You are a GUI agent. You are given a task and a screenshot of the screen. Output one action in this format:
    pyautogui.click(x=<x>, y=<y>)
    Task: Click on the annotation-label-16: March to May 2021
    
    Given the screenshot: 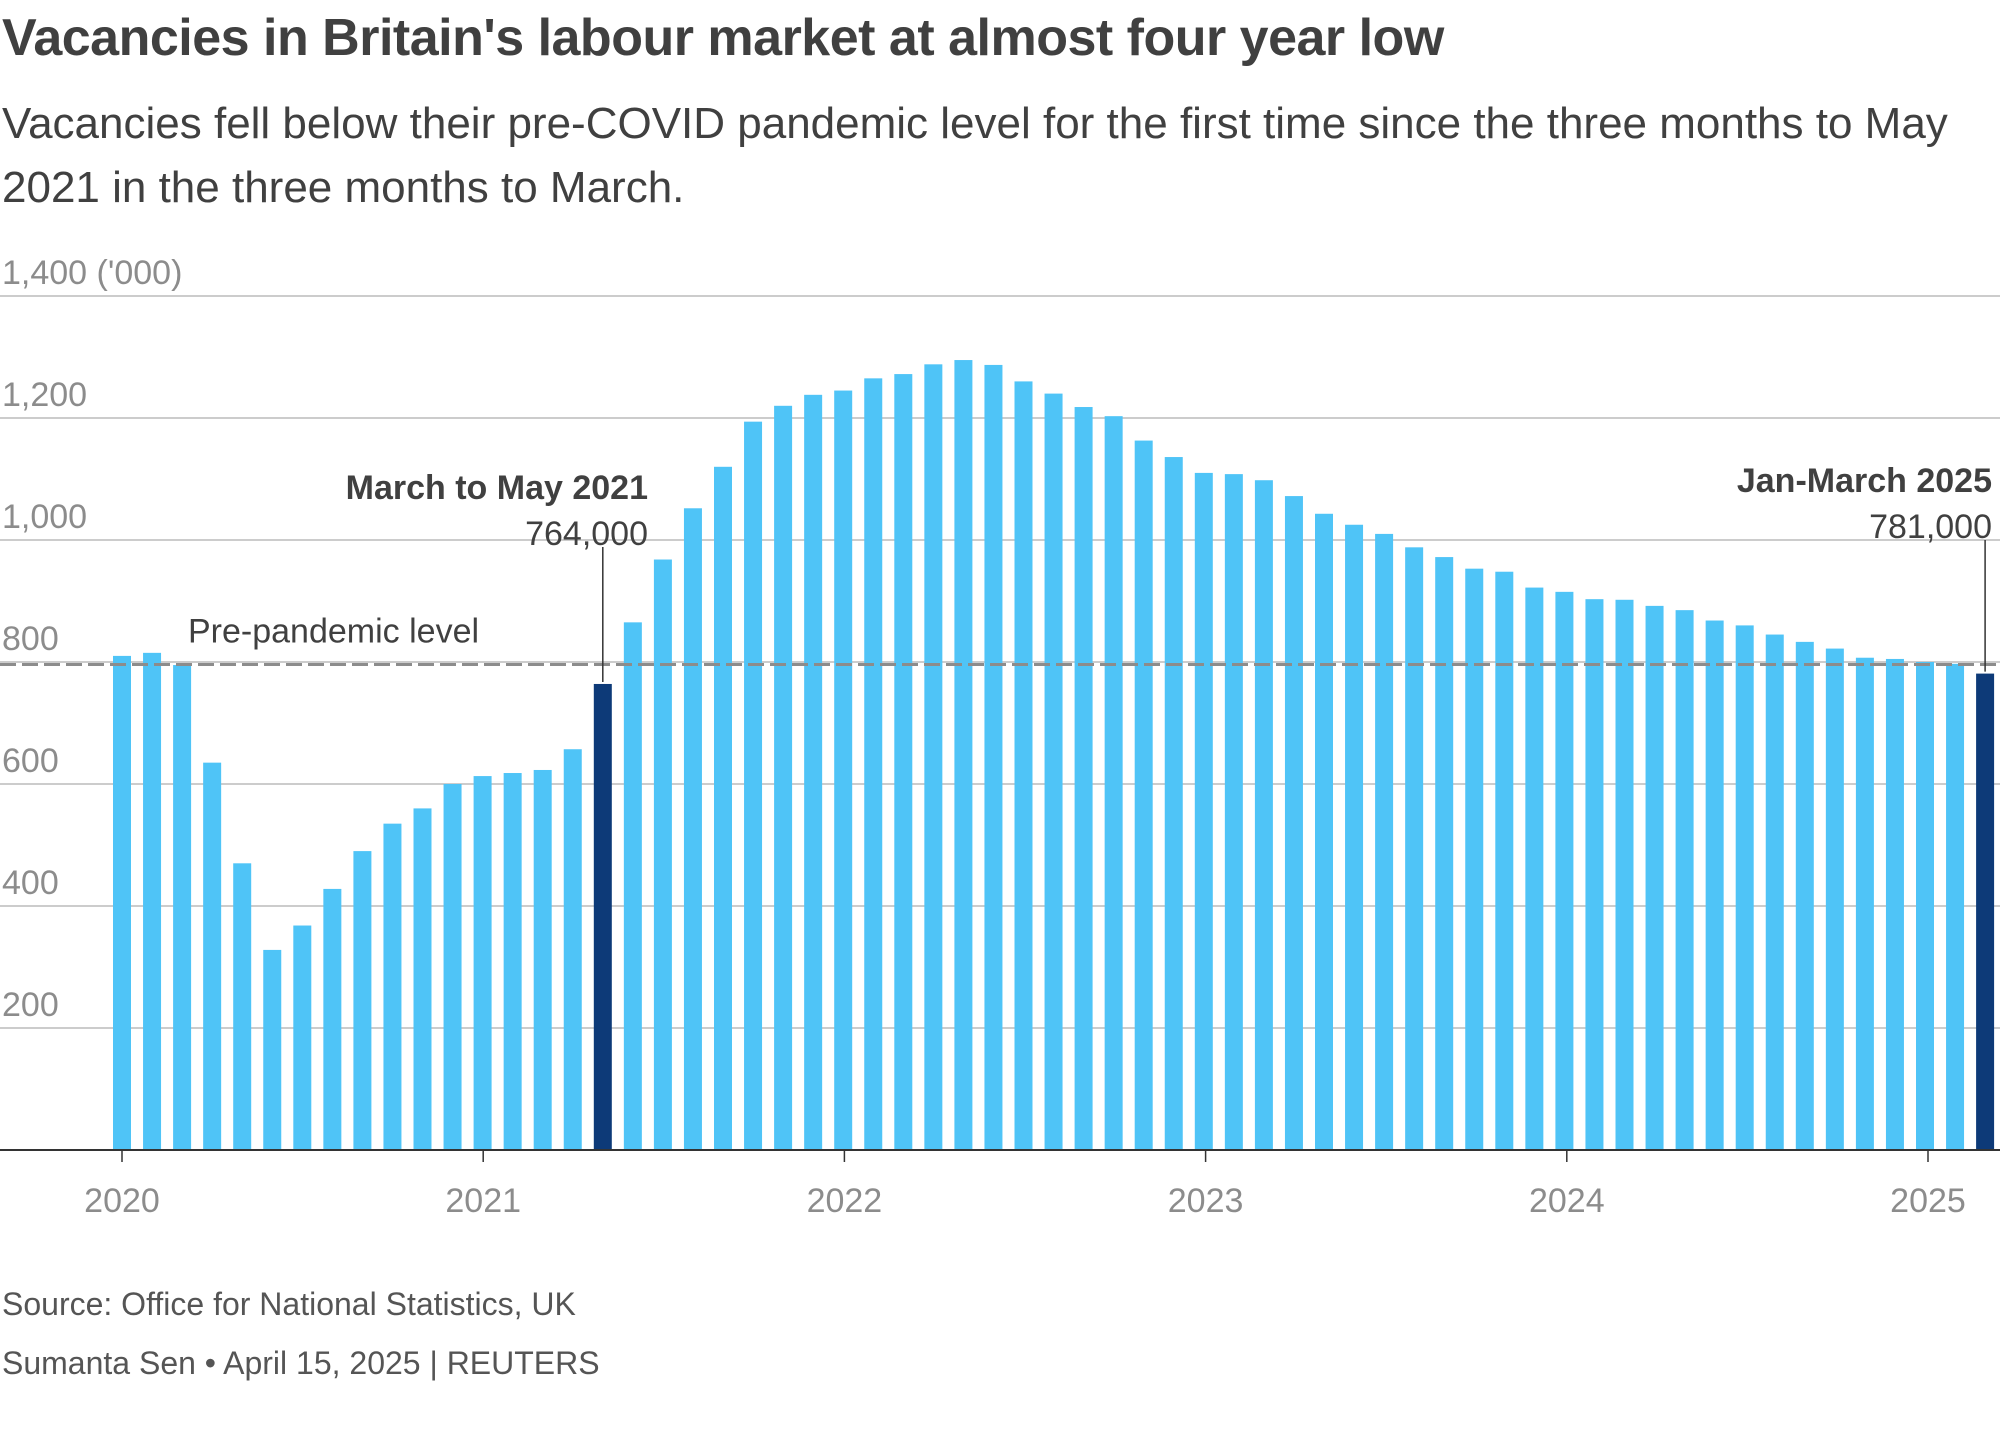 What is the action you would take?
    pyautogui.click(x=497, y=488)
    